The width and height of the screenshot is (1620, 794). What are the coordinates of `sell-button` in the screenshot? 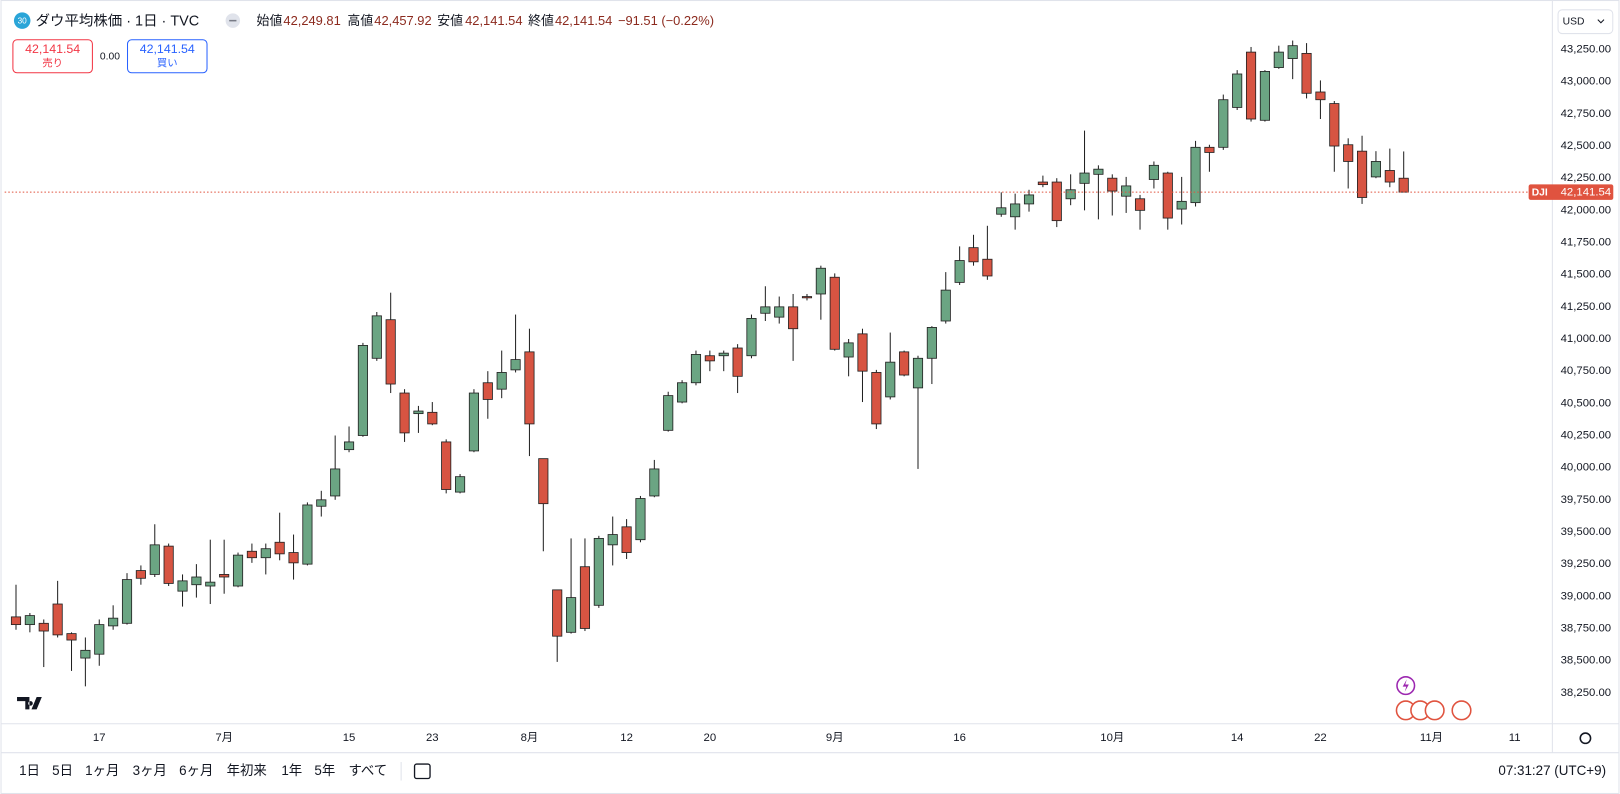 It's located at (52, 56).